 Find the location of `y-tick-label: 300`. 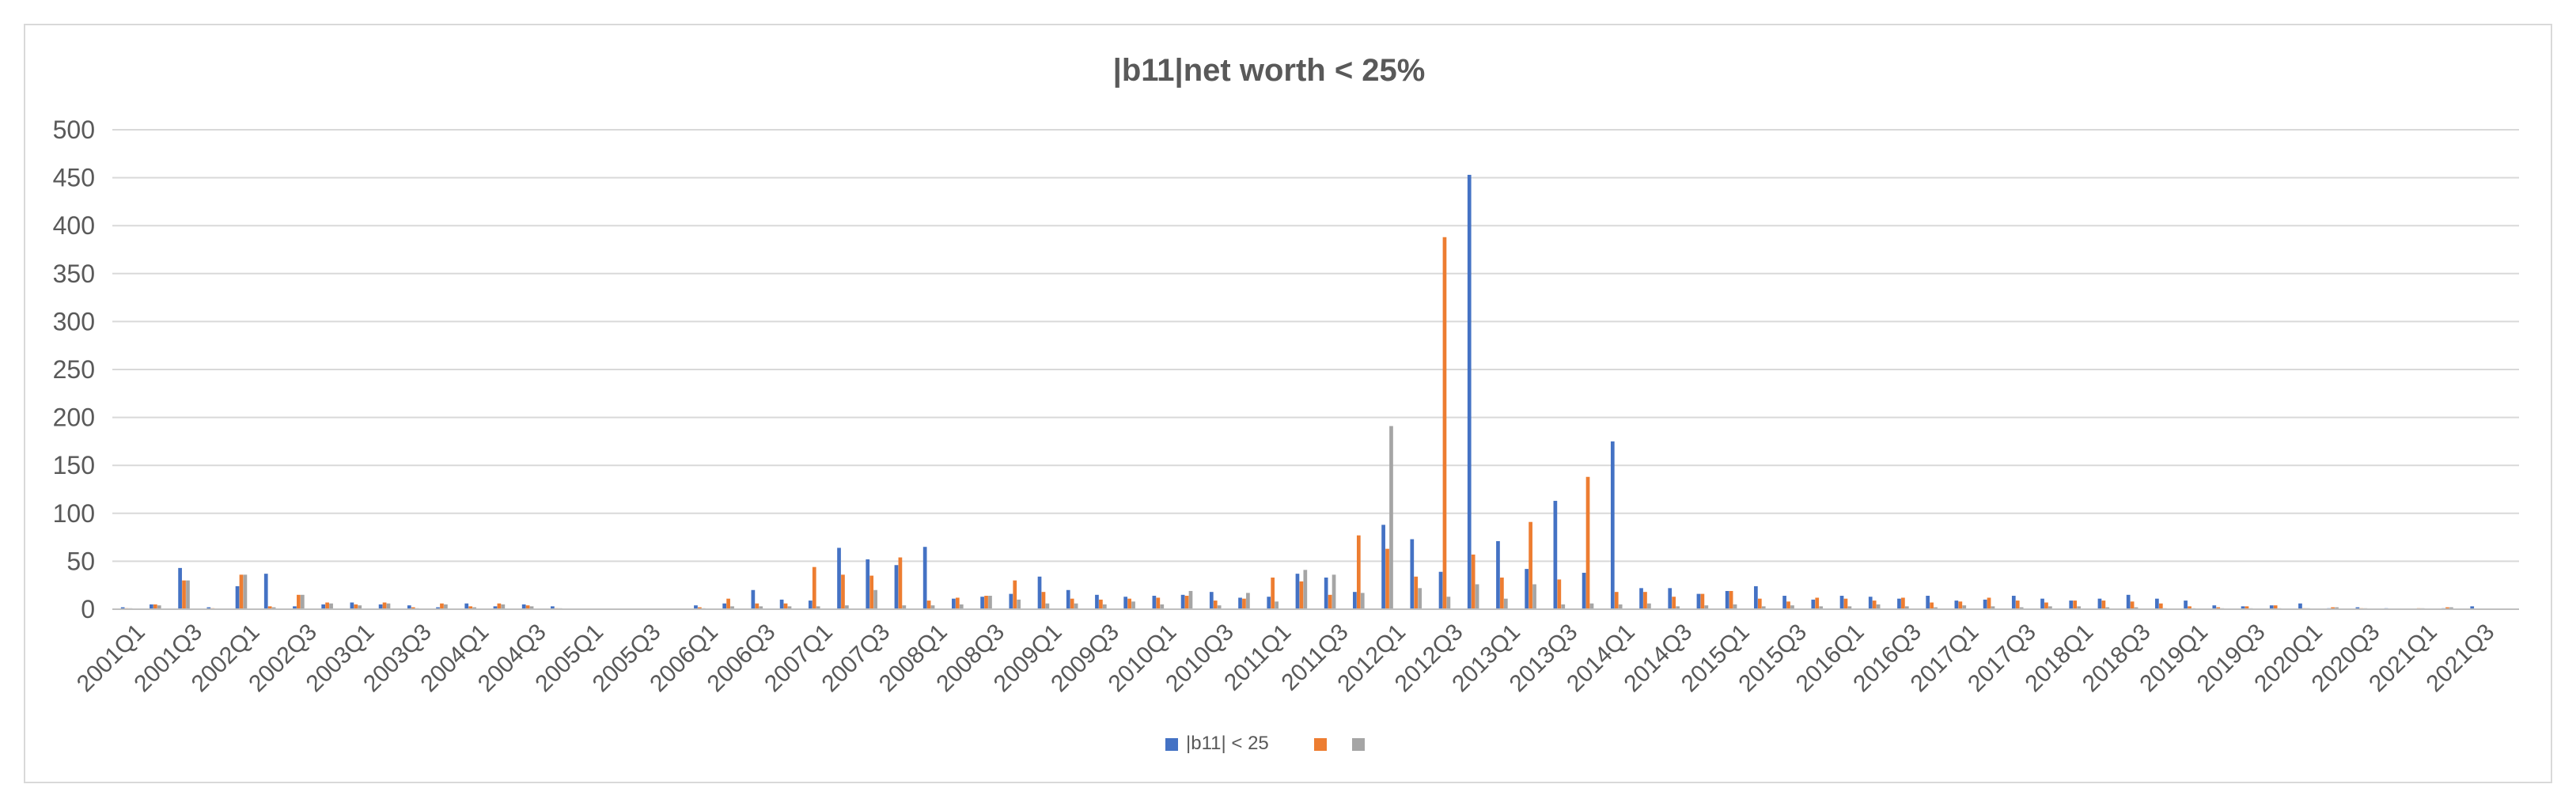

y-tick-label: 300 is located at coordinates (74, 321).